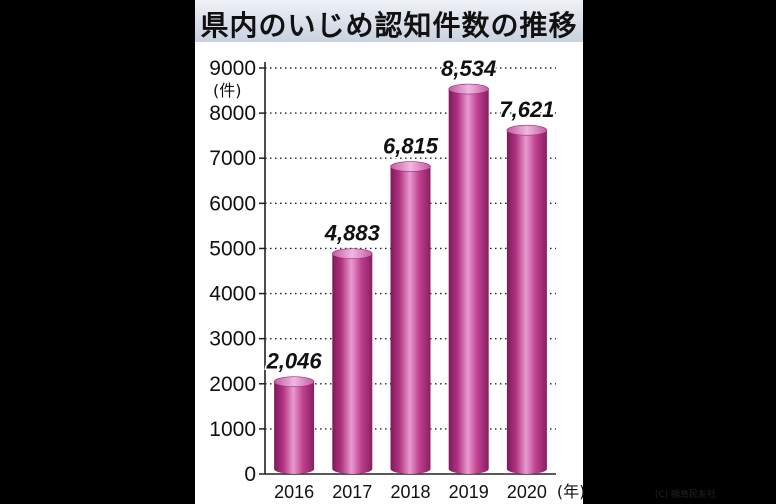 Image resolution: width=776 pixels, height=504 pixels. What do you see at coordinates (232, 203) in the screenshot?
I see `y-tick-label: 6000` at bounding box center [232, 203].